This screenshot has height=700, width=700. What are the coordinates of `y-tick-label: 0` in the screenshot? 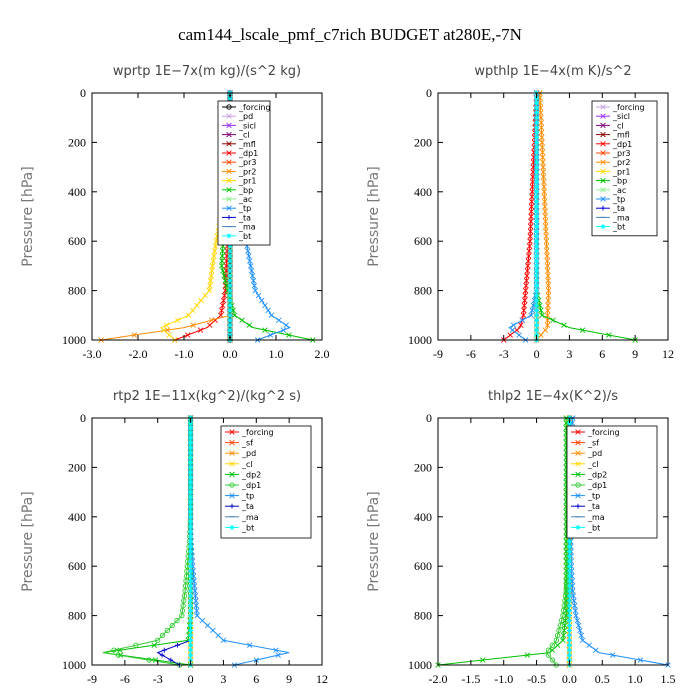 It's located at (83, 93).